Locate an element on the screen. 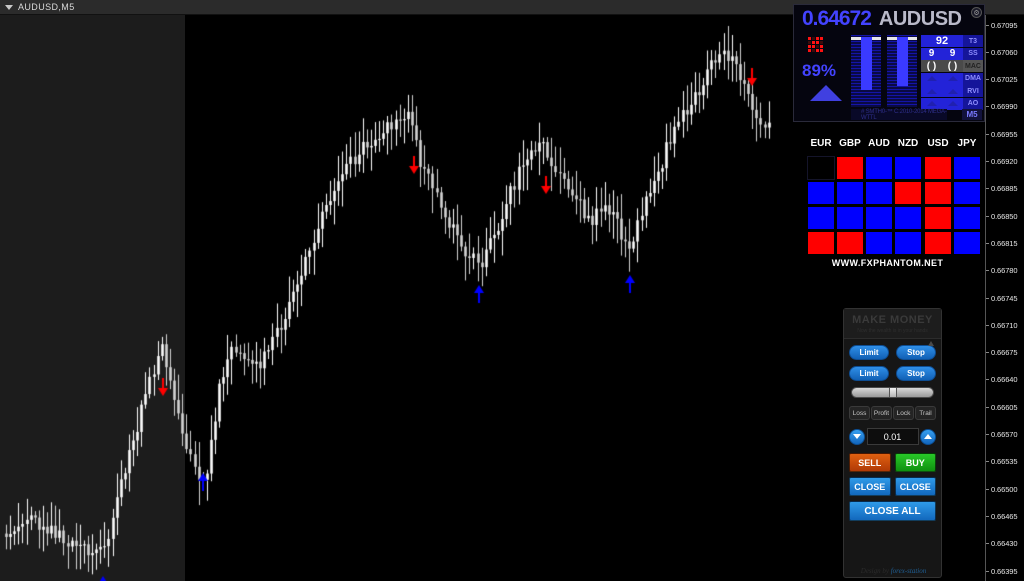 Image resolution: width=1024 pixels, height=581 pixels. window-titlebar: AUDUSD,M5 is located at coordinates (512, 7).